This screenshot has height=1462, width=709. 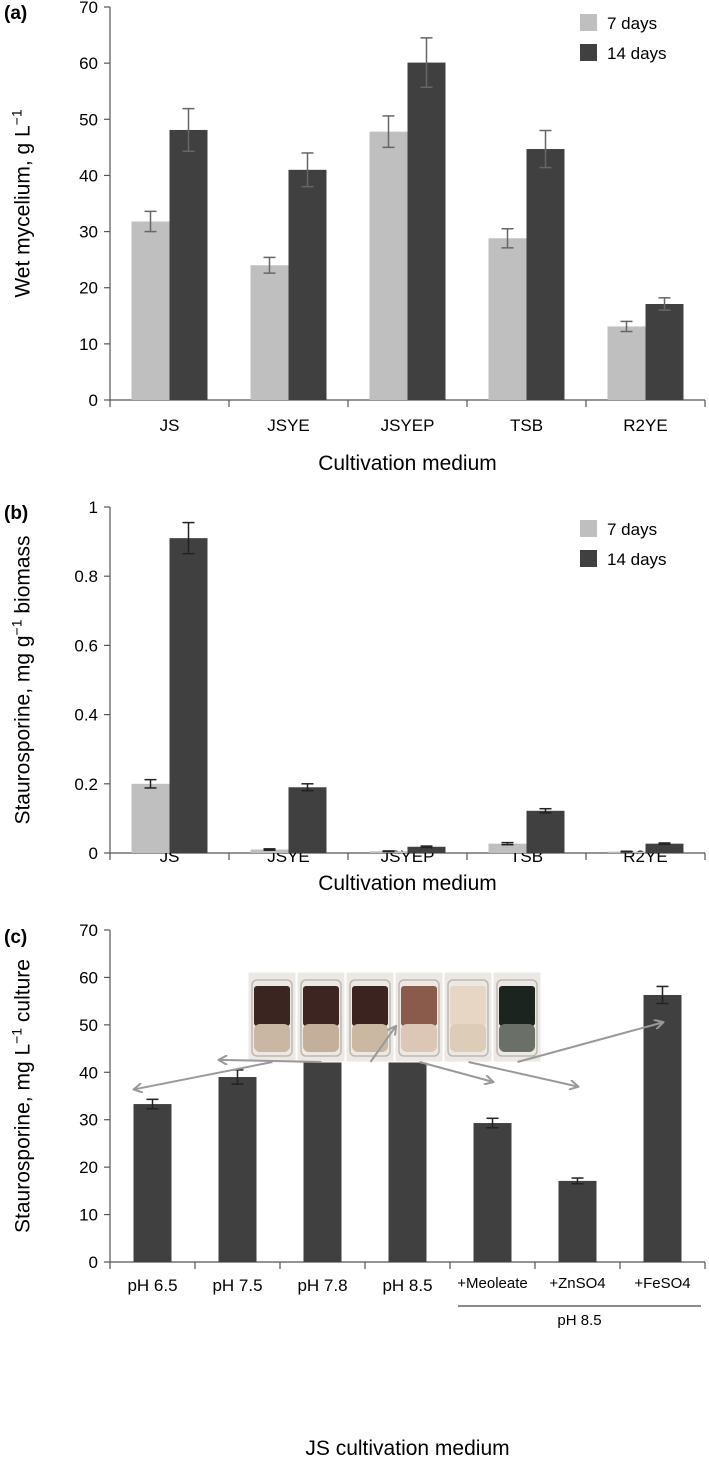 I want to click on y-tick-label: 50, so click(x=88, y=1025).